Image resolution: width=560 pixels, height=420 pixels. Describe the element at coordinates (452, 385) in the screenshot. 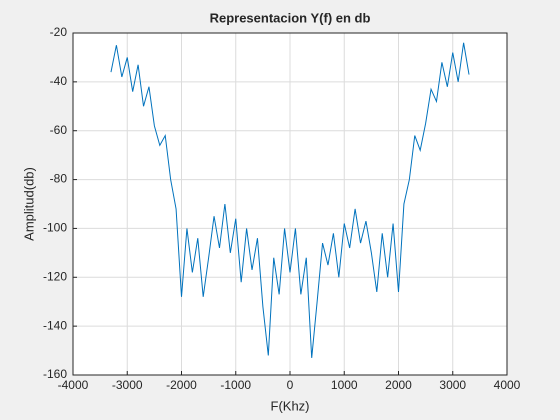

I see `x-tick-label: 3000` at that location.